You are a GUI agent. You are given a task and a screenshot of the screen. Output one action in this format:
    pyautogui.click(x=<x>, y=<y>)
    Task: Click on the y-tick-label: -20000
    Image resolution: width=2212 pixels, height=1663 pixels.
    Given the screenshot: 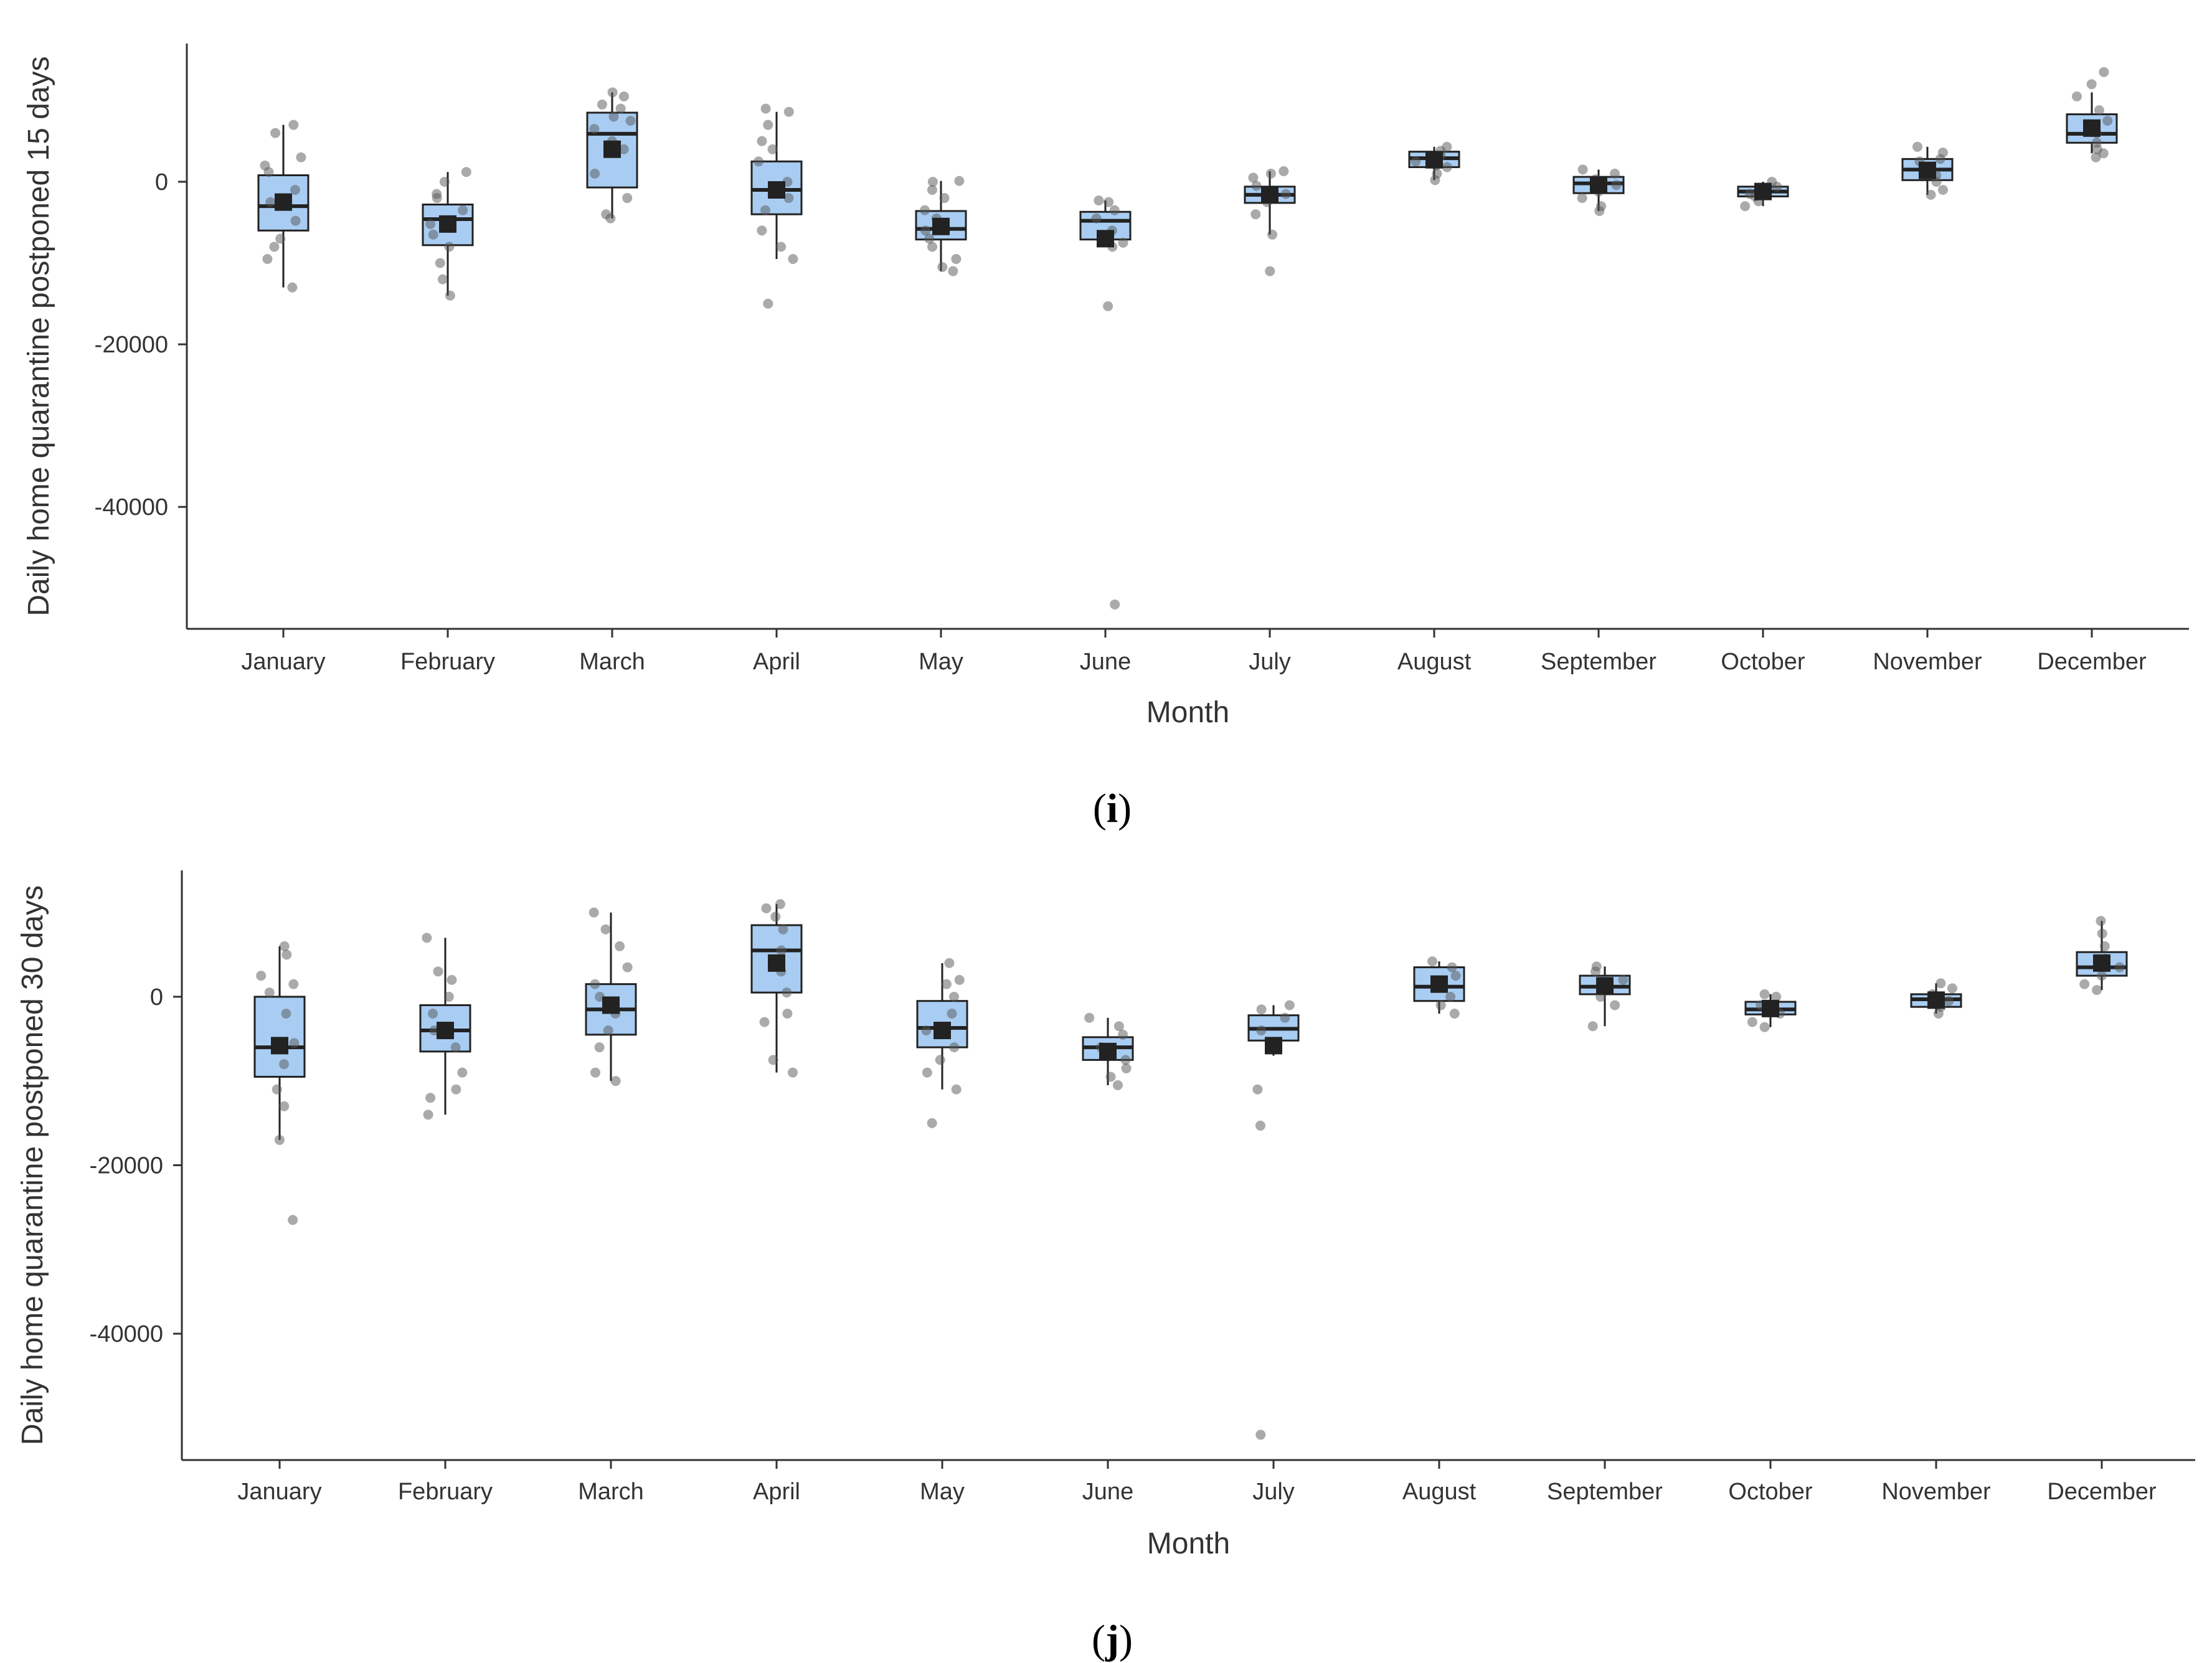 What is the action you would take?
    pyautogui.click(x=127, y=1166)
    